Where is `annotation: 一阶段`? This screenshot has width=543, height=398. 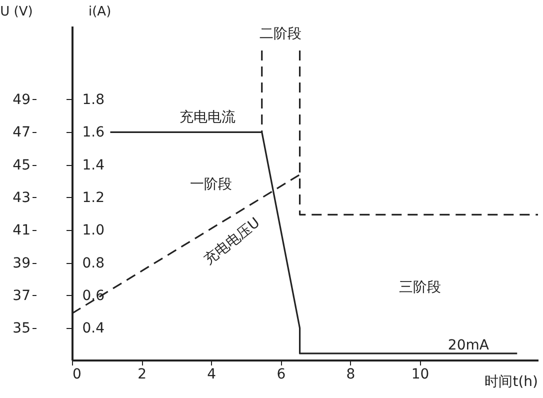
annotation: 一阶段 is located at coordinates (211, 184).